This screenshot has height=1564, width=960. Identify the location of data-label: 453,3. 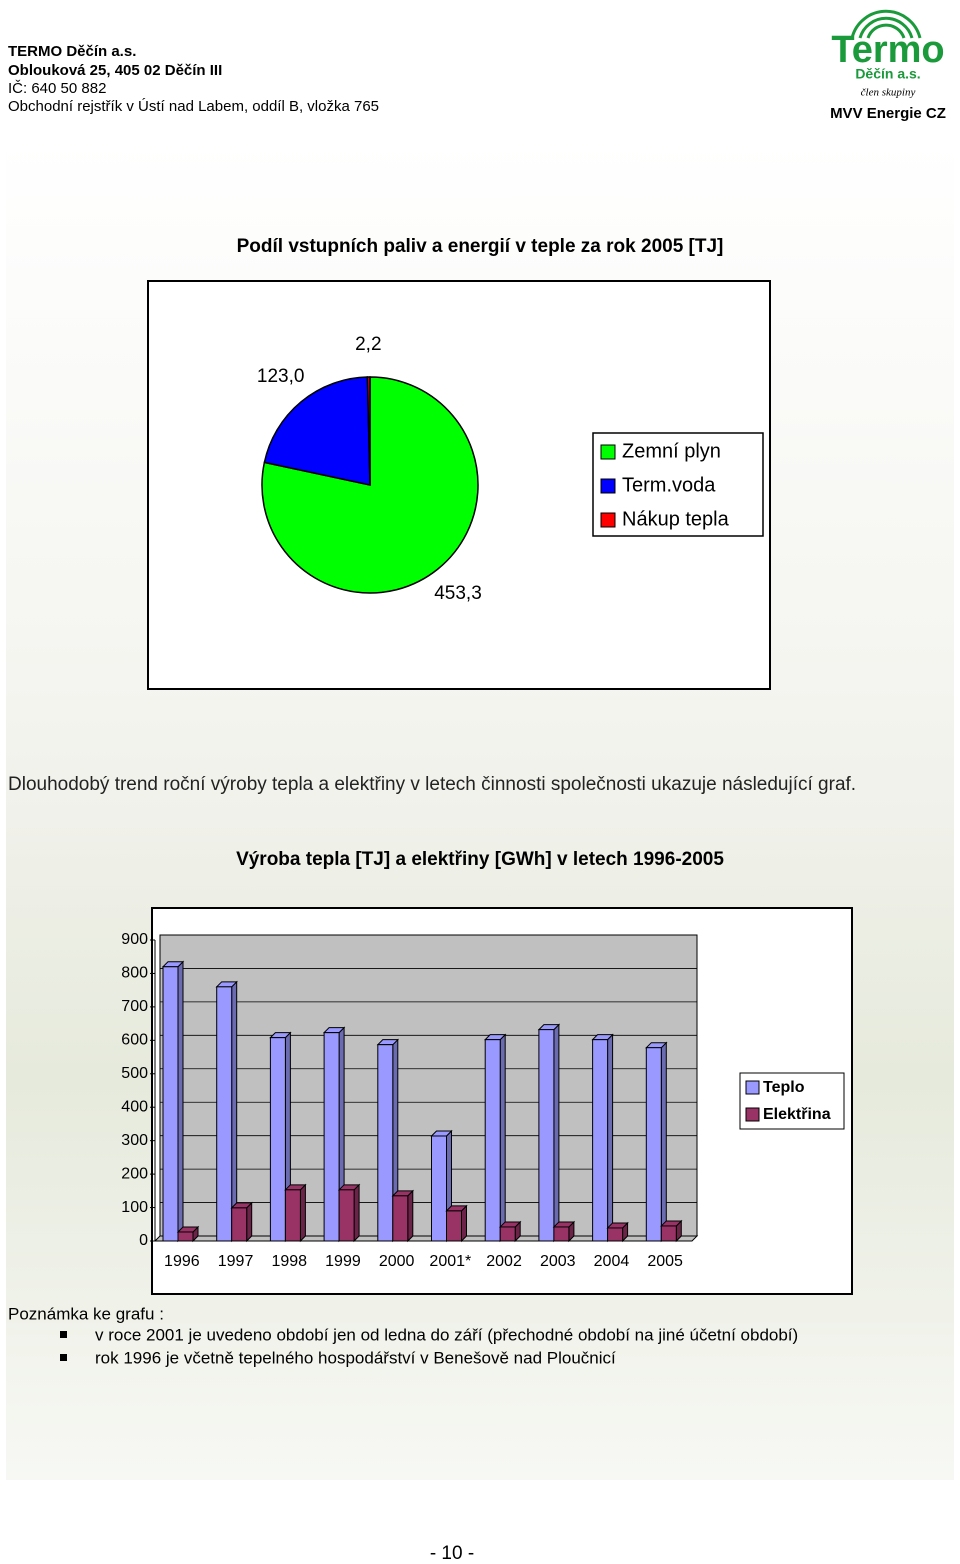
(458, 593).